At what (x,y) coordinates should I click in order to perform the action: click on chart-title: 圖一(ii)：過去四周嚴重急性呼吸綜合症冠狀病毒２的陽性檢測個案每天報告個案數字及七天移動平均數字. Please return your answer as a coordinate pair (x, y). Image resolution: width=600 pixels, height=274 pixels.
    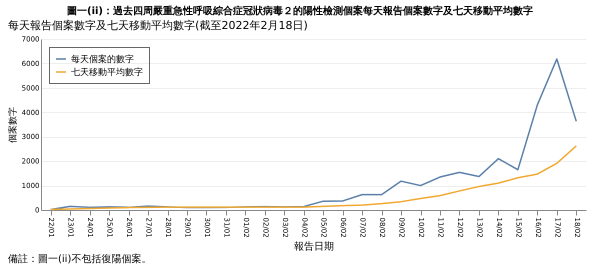
    Looking at the image, I should click on (300, 11).